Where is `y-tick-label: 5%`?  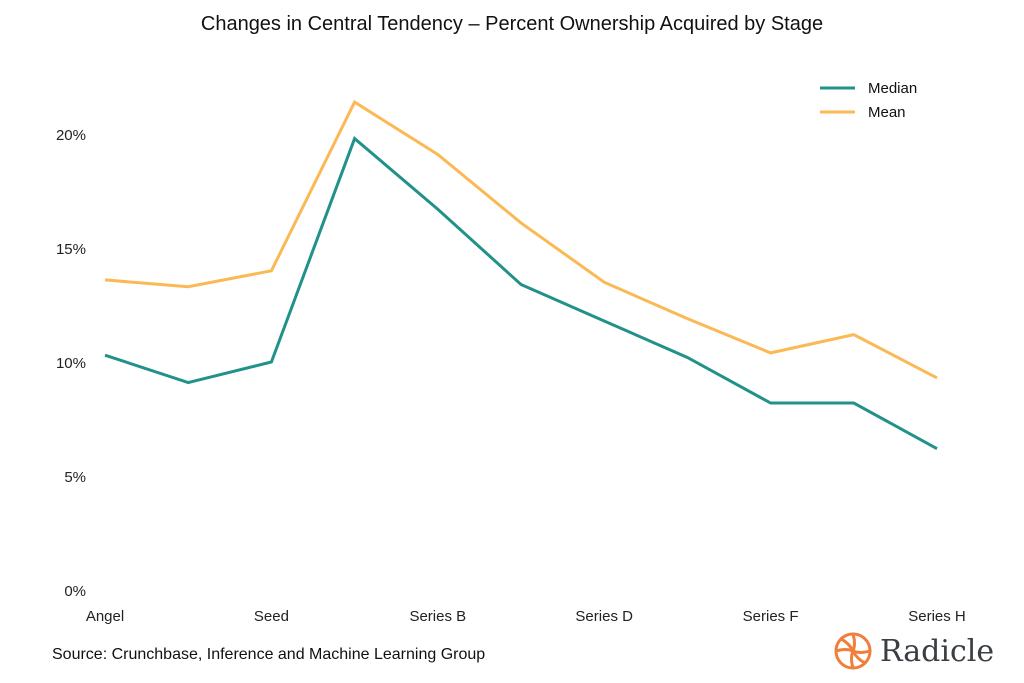 y-tick-label: 5% is located at coordinates (75, 477).